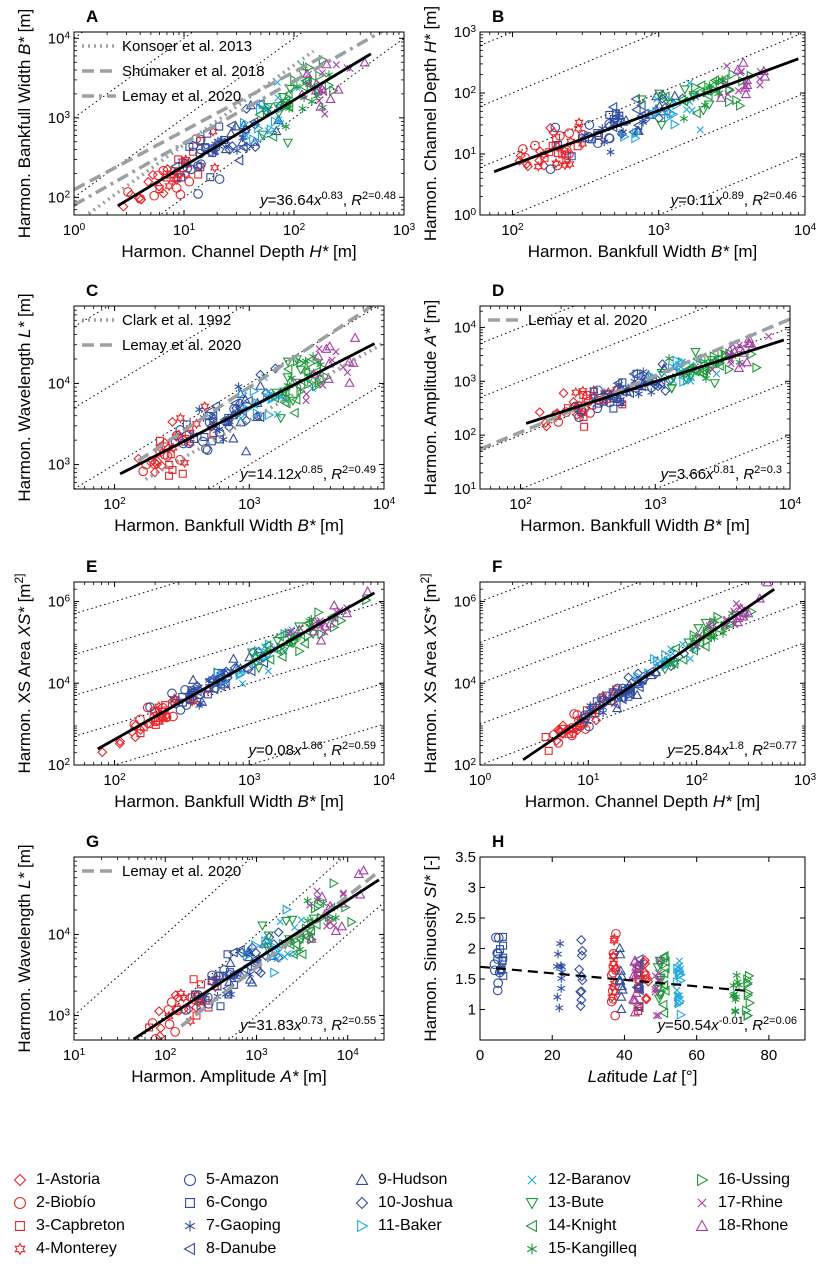 The image size is (830, 1265). What do you see at coordinates (236, 126) in the screenshot?
I see `point-A-9-Hudson` at bounding box center [236, 126].